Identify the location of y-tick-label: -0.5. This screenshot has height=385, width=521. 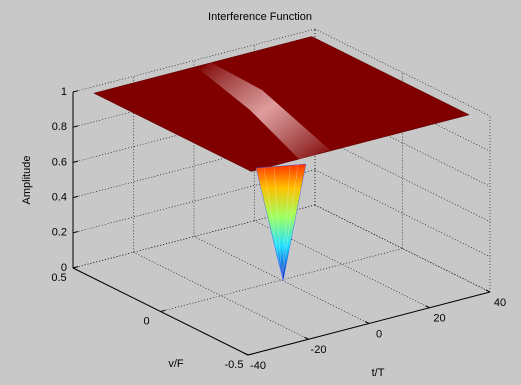
(234, 365).